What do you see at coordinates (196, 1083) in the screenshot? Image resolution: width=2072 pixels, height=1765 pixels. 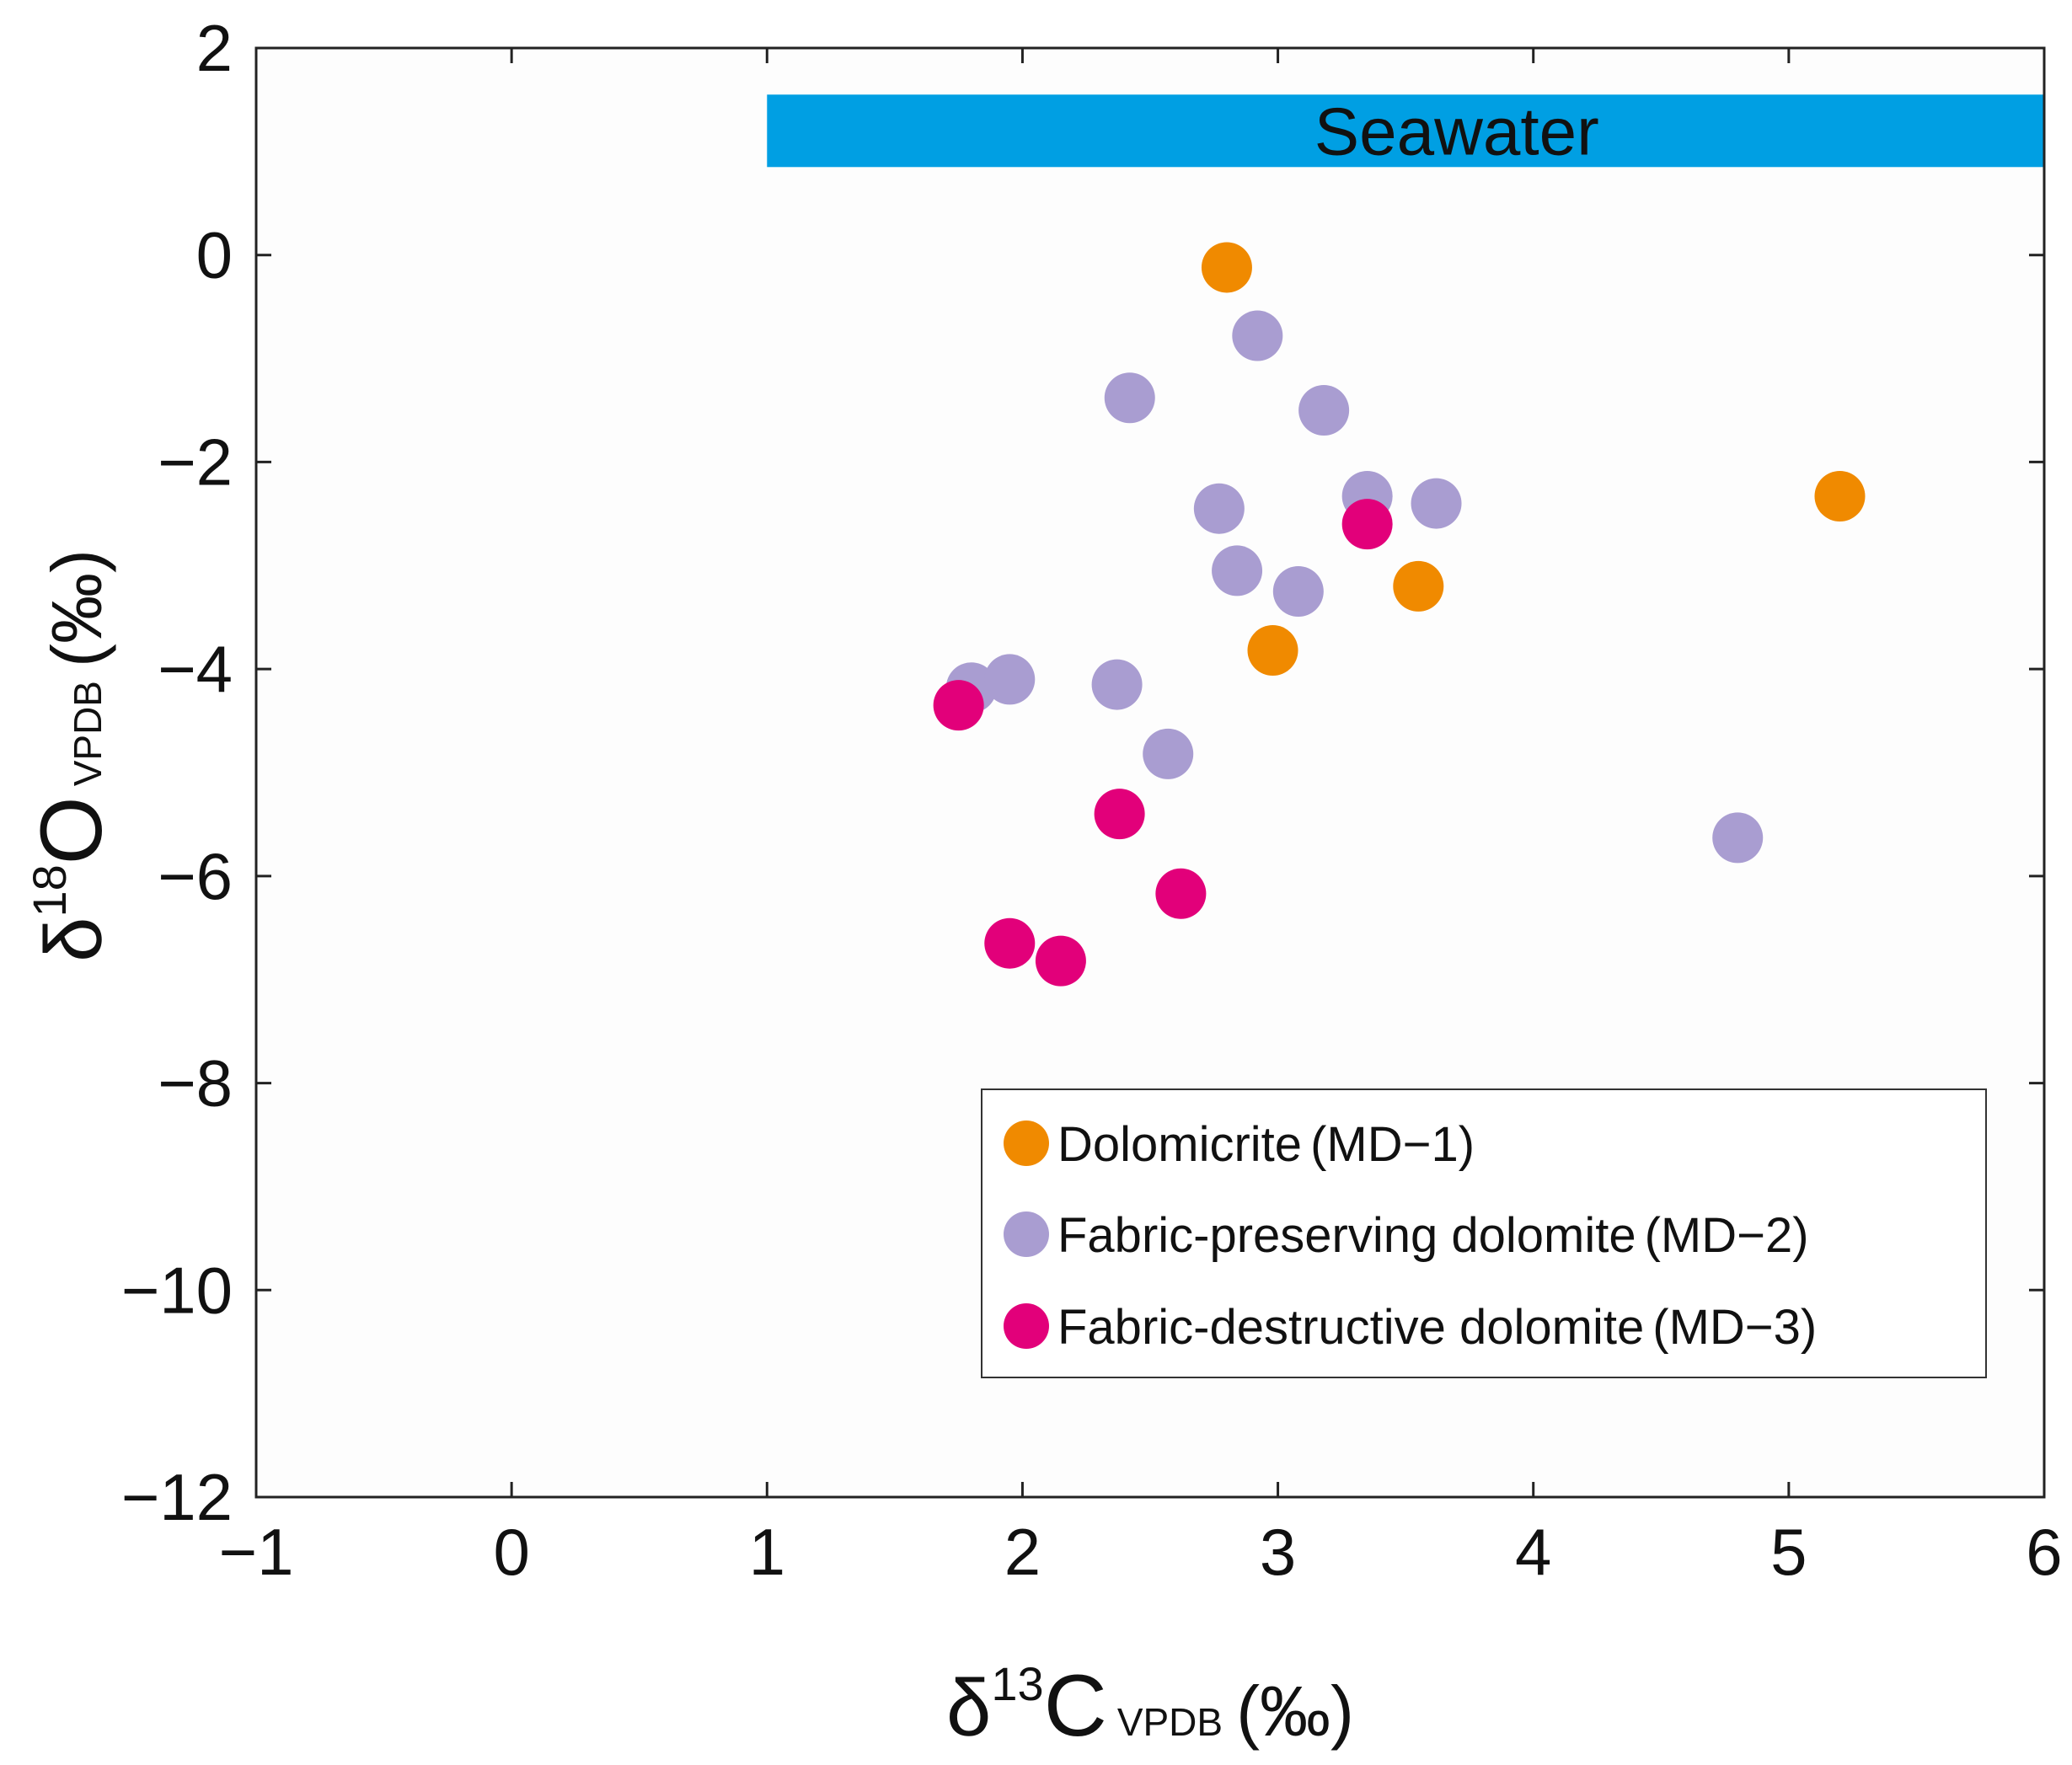 I see `y-tick-label: −8` at bounding box center [196, 1083].